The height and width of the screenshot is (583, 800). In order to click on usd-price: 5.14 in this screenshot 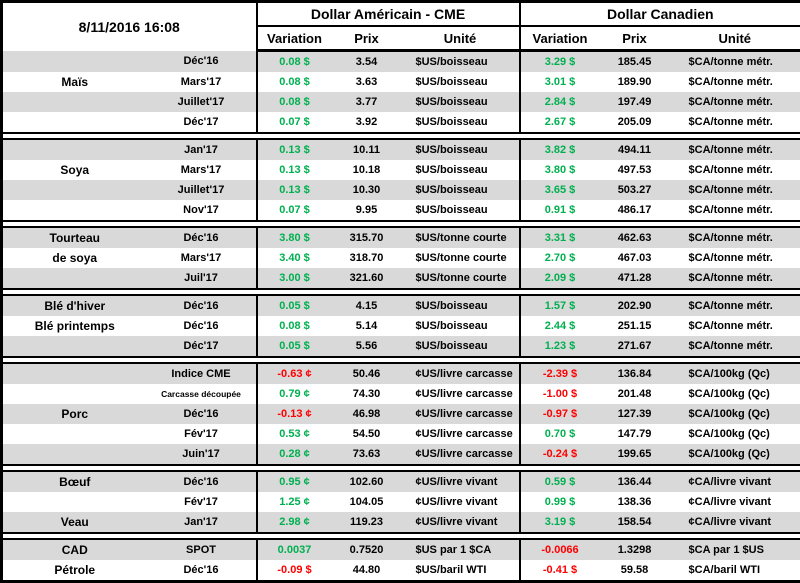, I will do `click(367, 326)`.